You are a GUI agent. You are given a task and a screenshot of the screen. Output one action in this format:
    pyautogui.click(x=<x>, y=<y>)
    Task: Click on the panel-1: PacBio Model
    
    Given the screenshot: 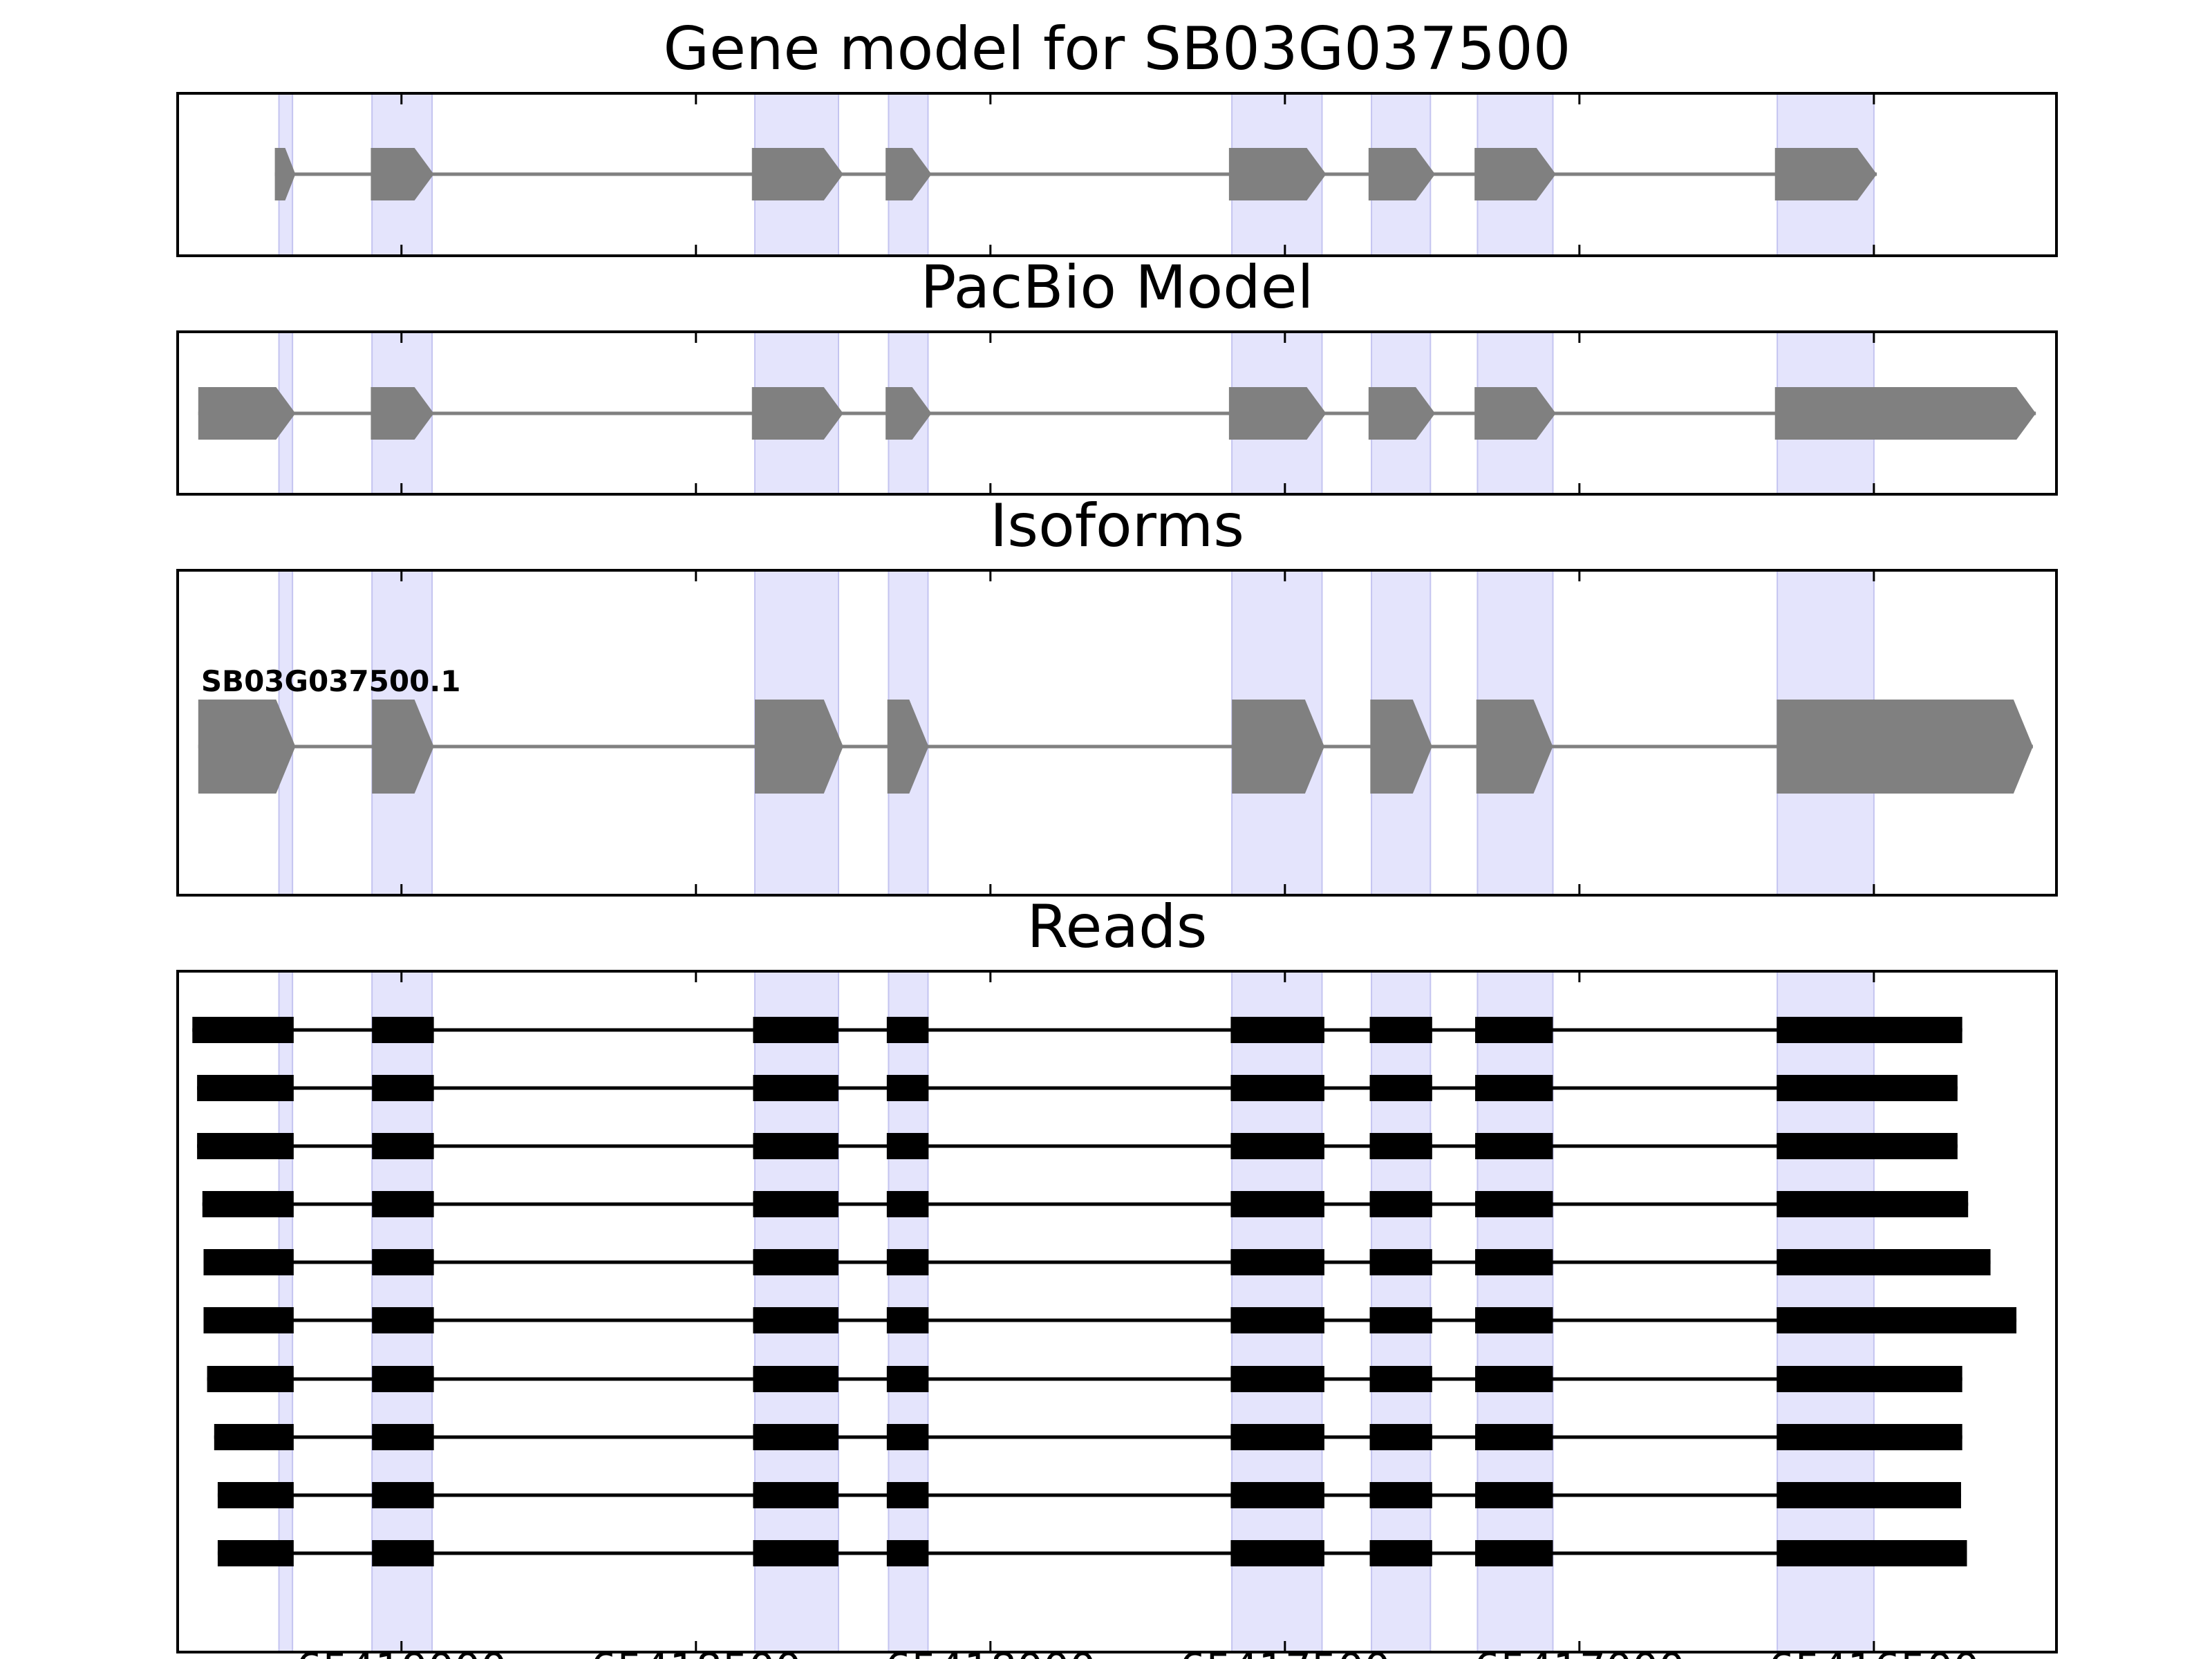 What is the action you would take?
    pyautogui.click(x=1117, y=374)
    